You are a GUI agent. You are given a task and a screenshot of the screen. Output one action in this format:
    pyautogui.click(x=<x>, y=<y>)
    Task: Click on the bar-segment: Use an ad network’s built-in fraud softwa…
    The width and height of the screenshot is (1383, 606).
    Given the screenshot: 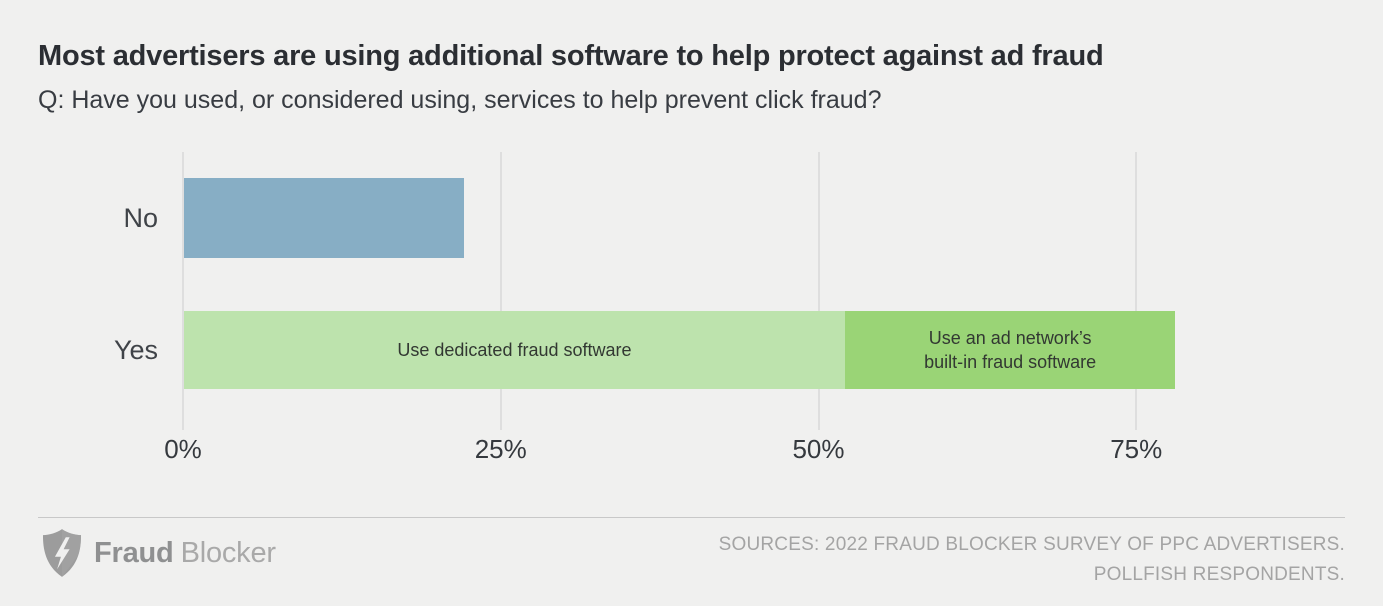 What is the action you would take?
    pyautogui.click(x=1010, y=350)
    